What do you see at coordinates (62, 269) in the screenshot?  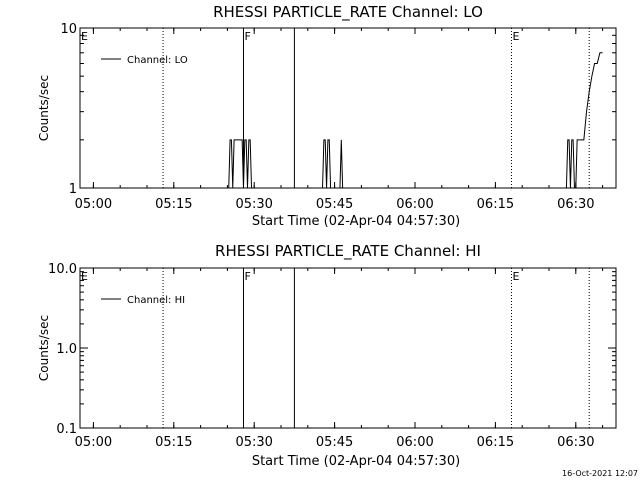 I see `y-tick-label: 10.0` at bounding box center [62, 269].